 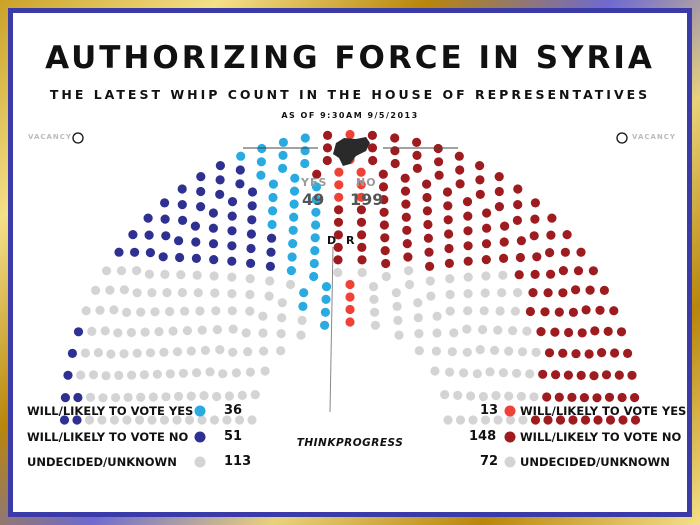 I want to click on vacancy-label-left: VACANCY, so click(x=50, y=137).